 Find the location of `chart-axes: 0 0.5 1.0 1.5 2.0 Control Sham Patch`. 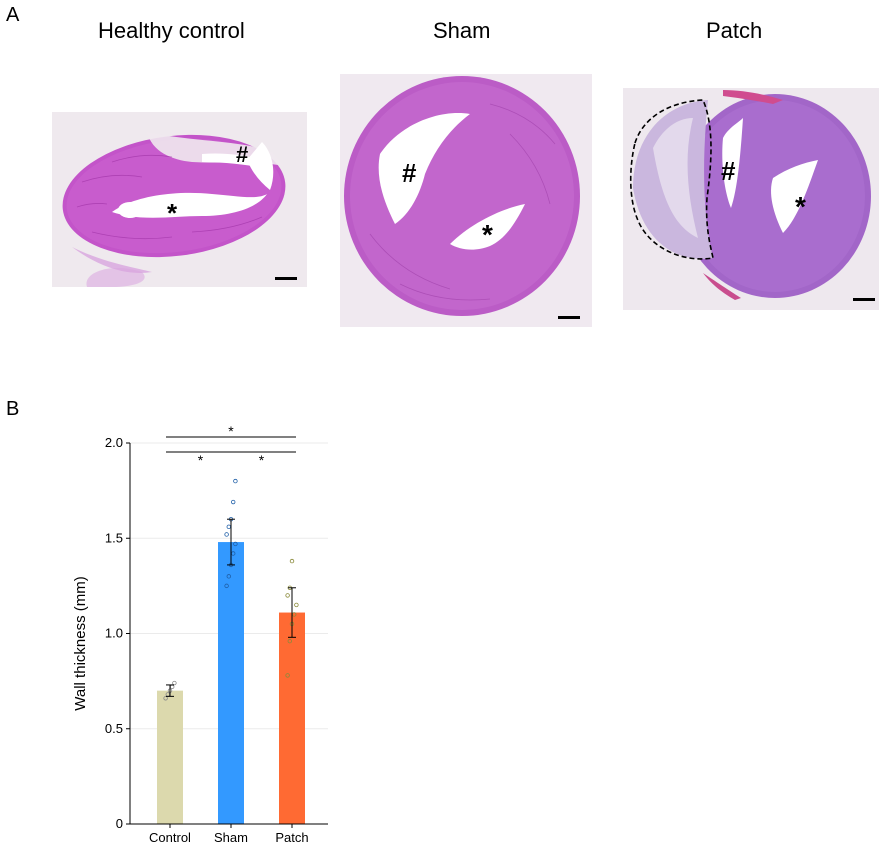

chart-axes: 0 0.5 1.0 1.5 2.0 Control Sham Patch is located at coordinates (216, 639).